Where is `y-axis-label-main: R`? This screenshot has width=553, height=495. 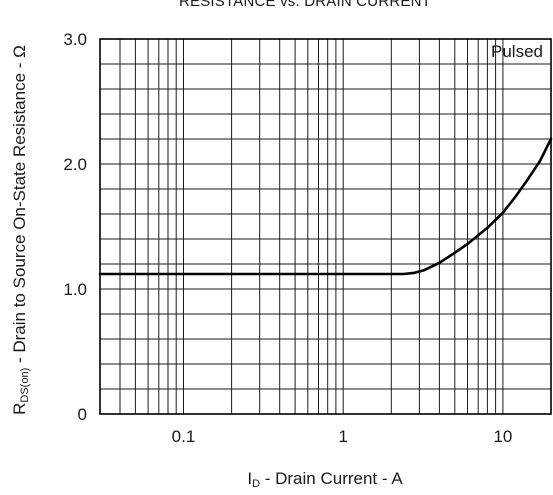
y-axis-label-main: R is located at coordinates (19, 409).